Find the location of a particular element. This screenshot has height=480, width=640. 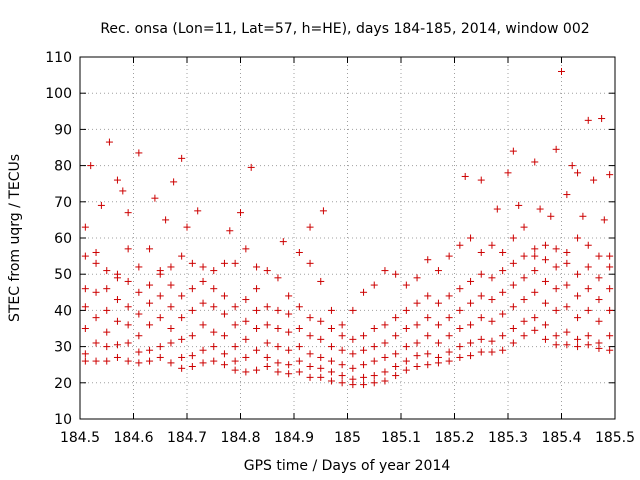

y-axis-label: STEC from uqrg / TECUs is located at coordinates (15, 238).